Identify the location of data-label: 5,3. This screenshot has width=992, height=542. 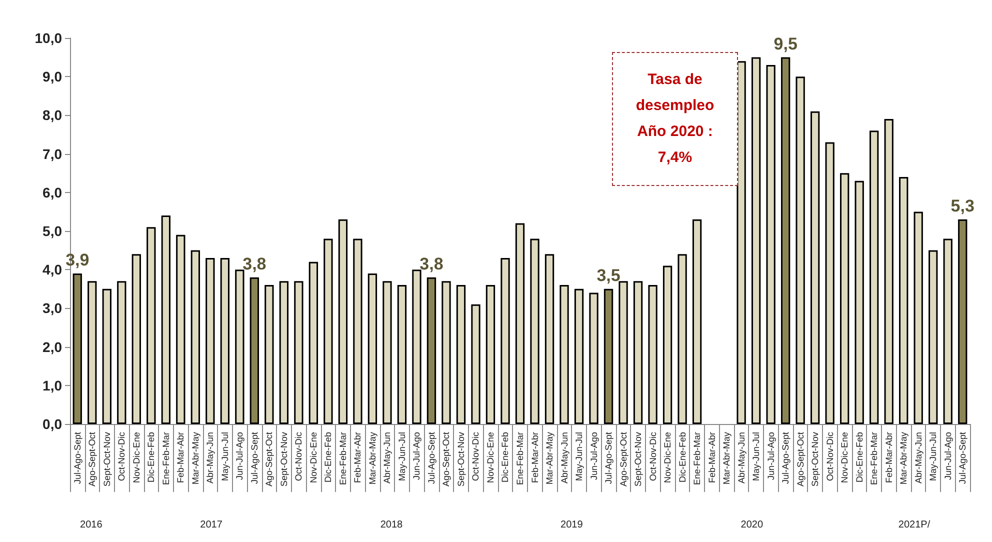
(962, 206).